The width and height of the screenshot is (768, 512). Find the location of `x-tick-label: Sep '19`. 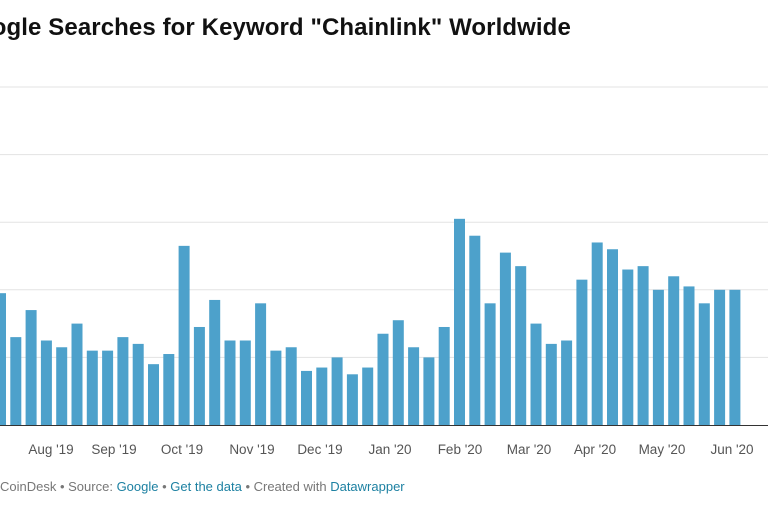

x-tick-label: Sep '19 is located at coordinates (113, 449).